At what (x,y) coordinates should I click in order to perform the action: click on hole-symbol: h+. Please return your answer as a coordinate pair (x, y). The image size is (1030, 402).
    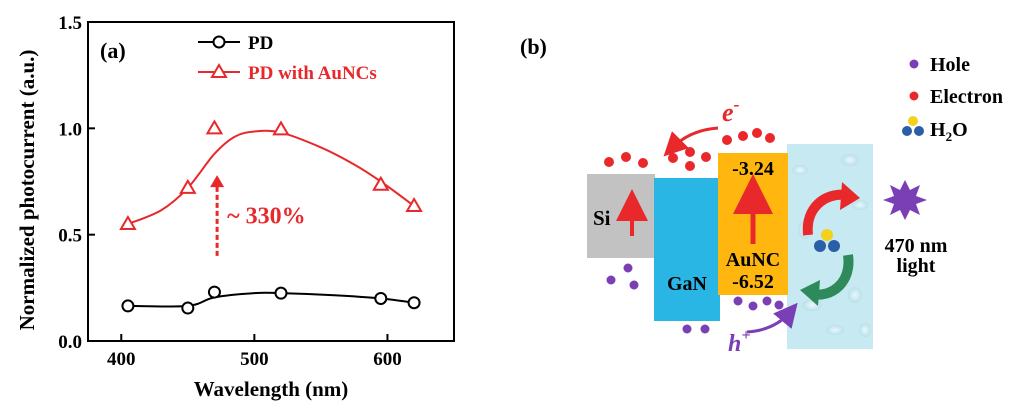
    Looking at the image, I should click on (739, 342).